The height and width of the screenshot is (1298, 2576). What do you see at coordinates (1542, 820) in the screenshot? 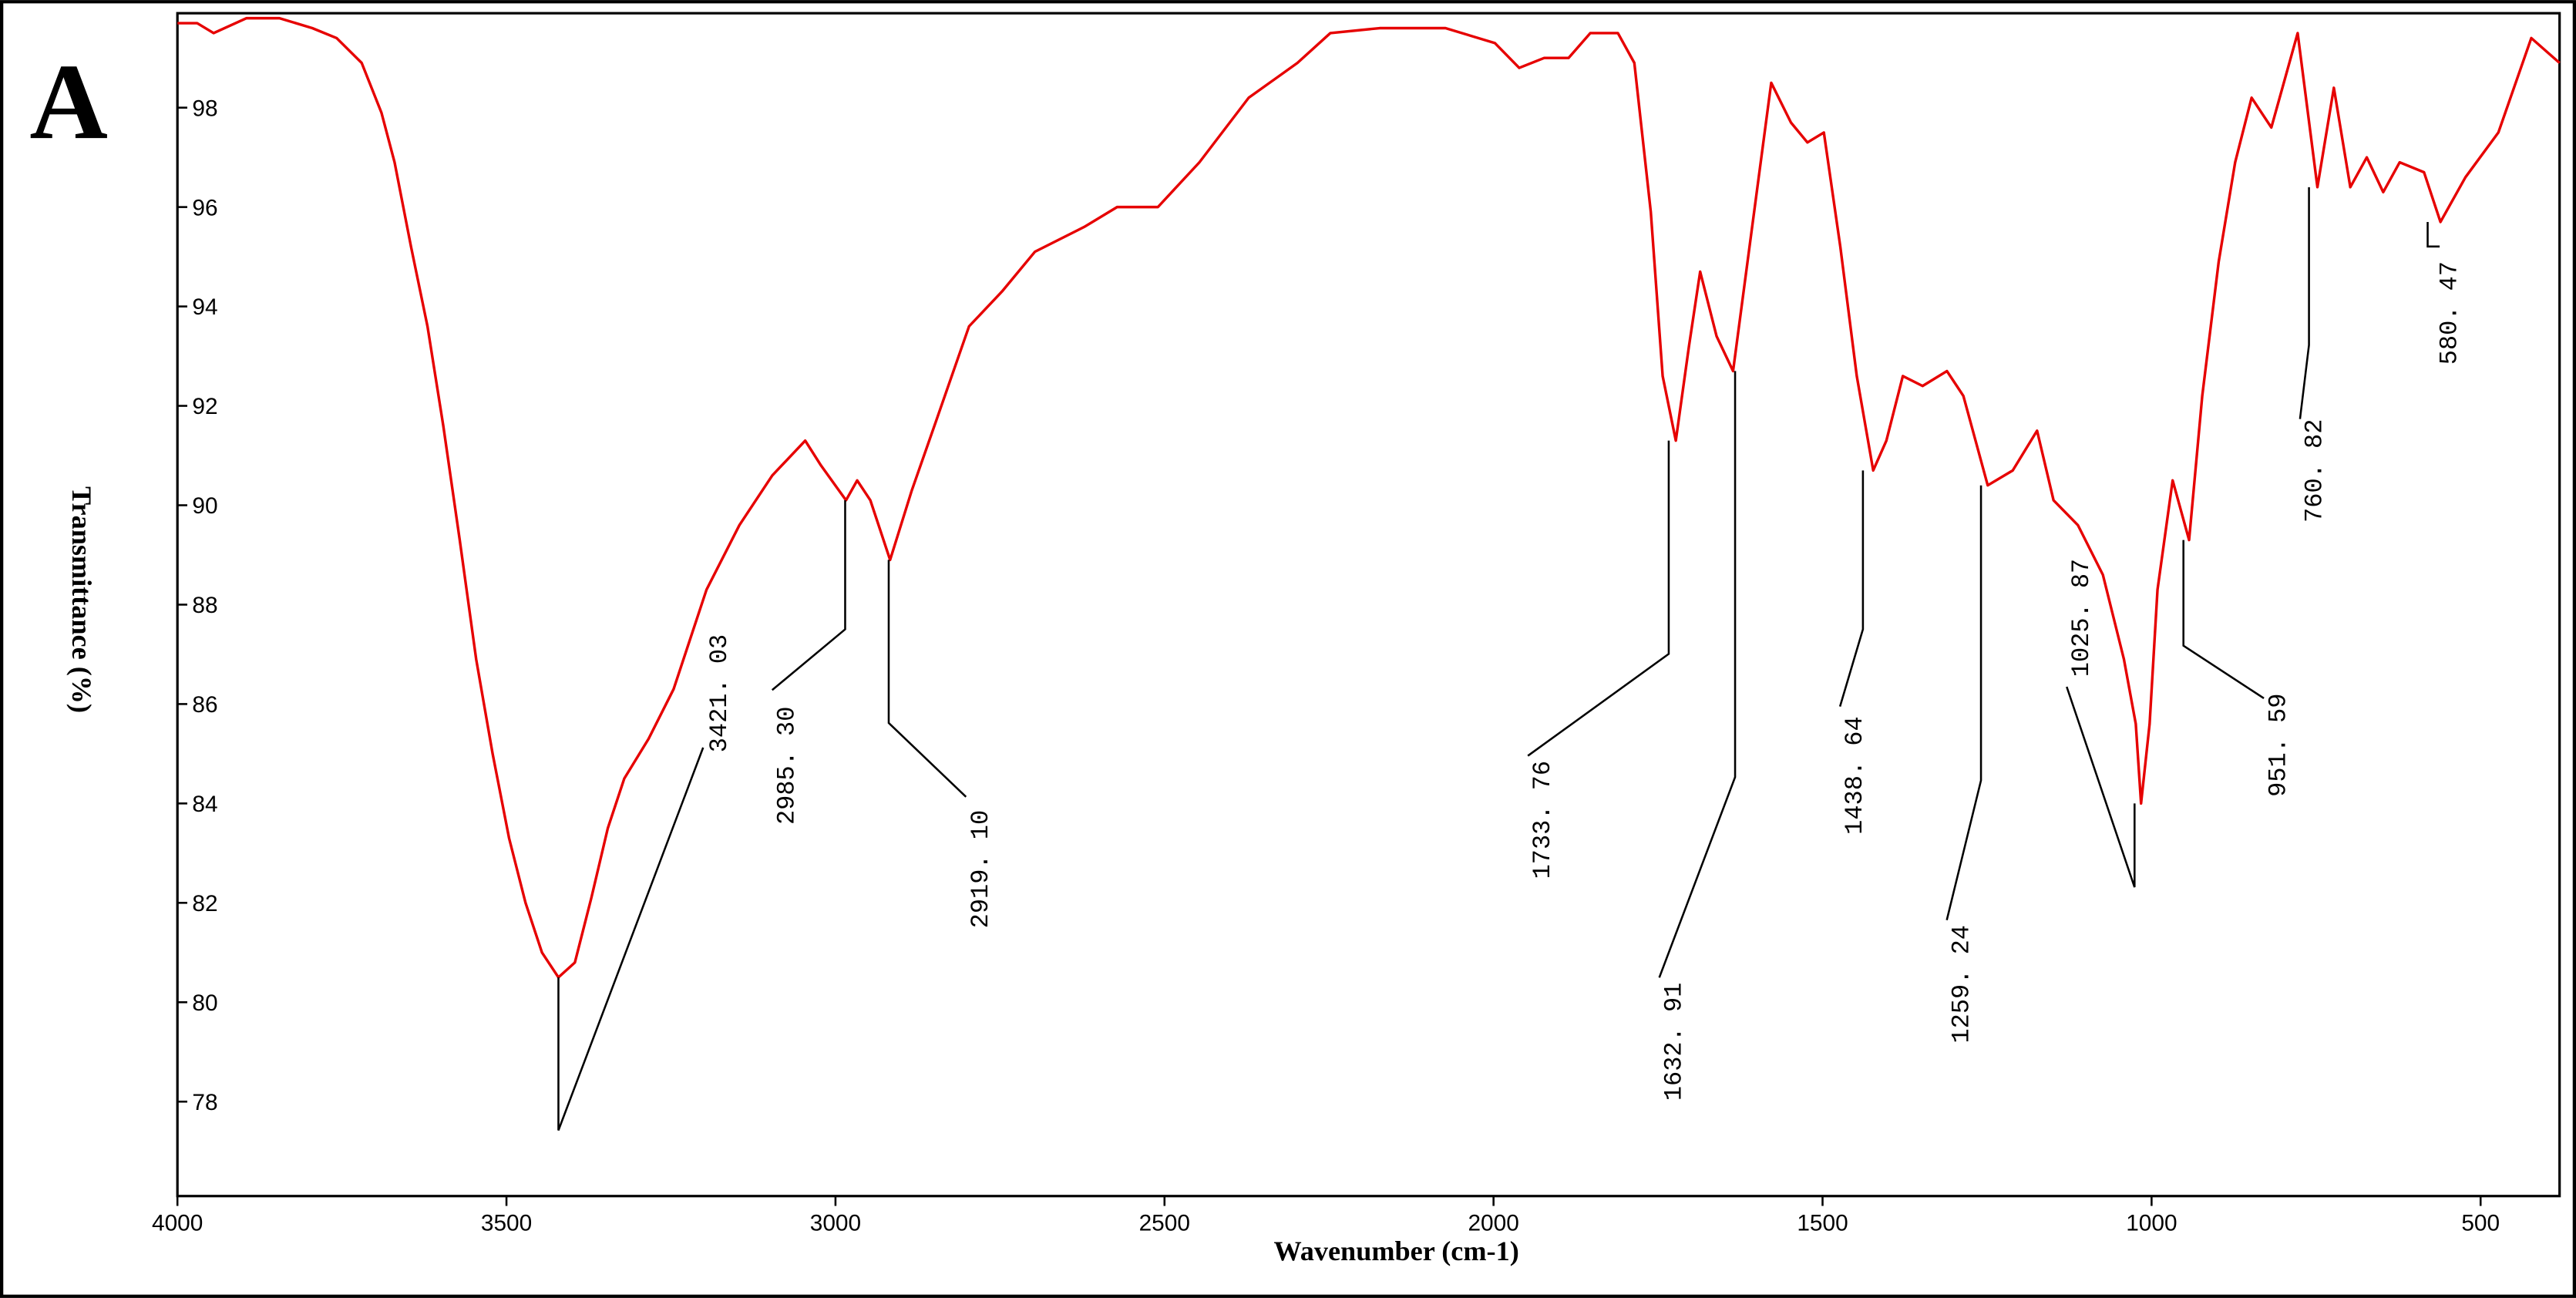
I see `peak-label: 1733. 76` at bounding box center [1542, 820].